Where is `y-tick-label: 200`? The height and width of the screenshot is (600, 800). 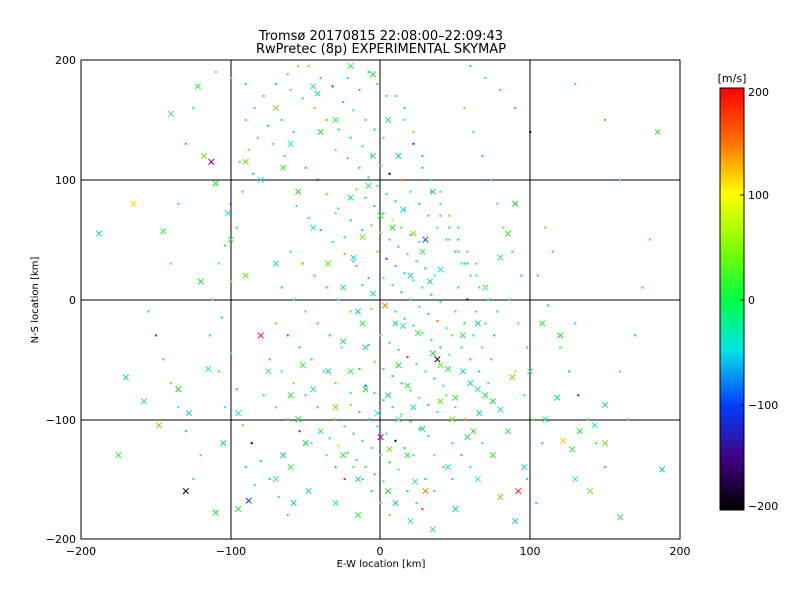 y-tick-label: 200 is located at coordinates (65, 60).